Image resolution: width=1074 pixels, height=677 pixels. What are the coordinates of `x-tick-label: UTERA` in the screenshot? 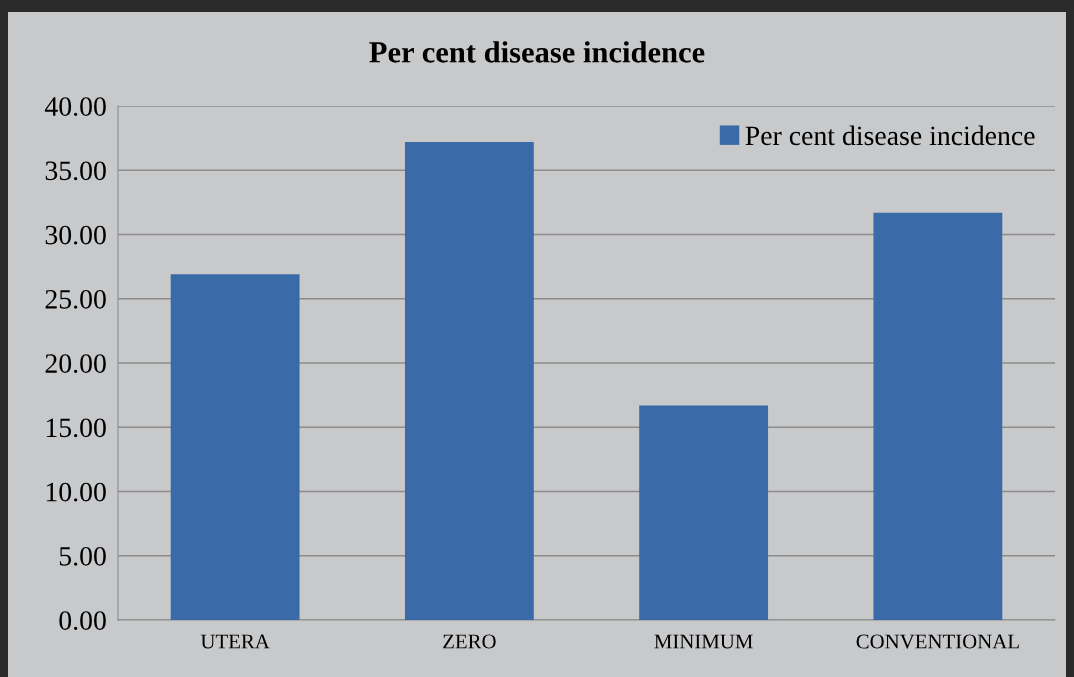 It's located at (235, 641).